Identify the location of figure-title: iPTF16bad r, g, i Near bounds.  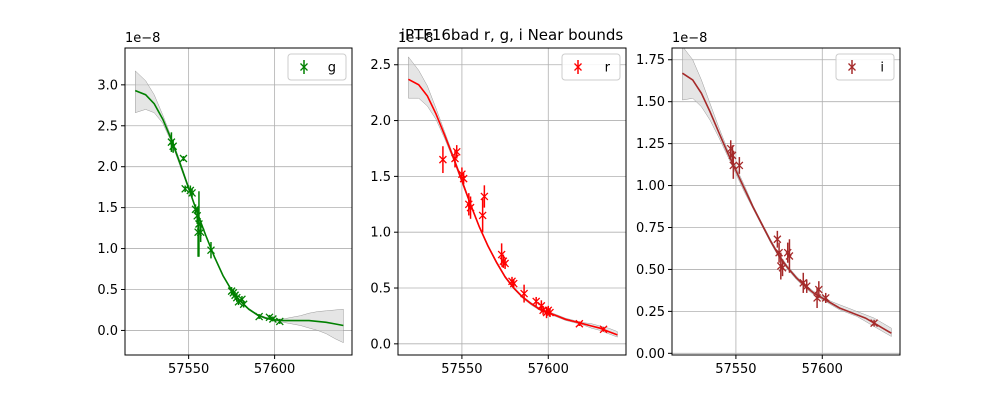
(512, 35).